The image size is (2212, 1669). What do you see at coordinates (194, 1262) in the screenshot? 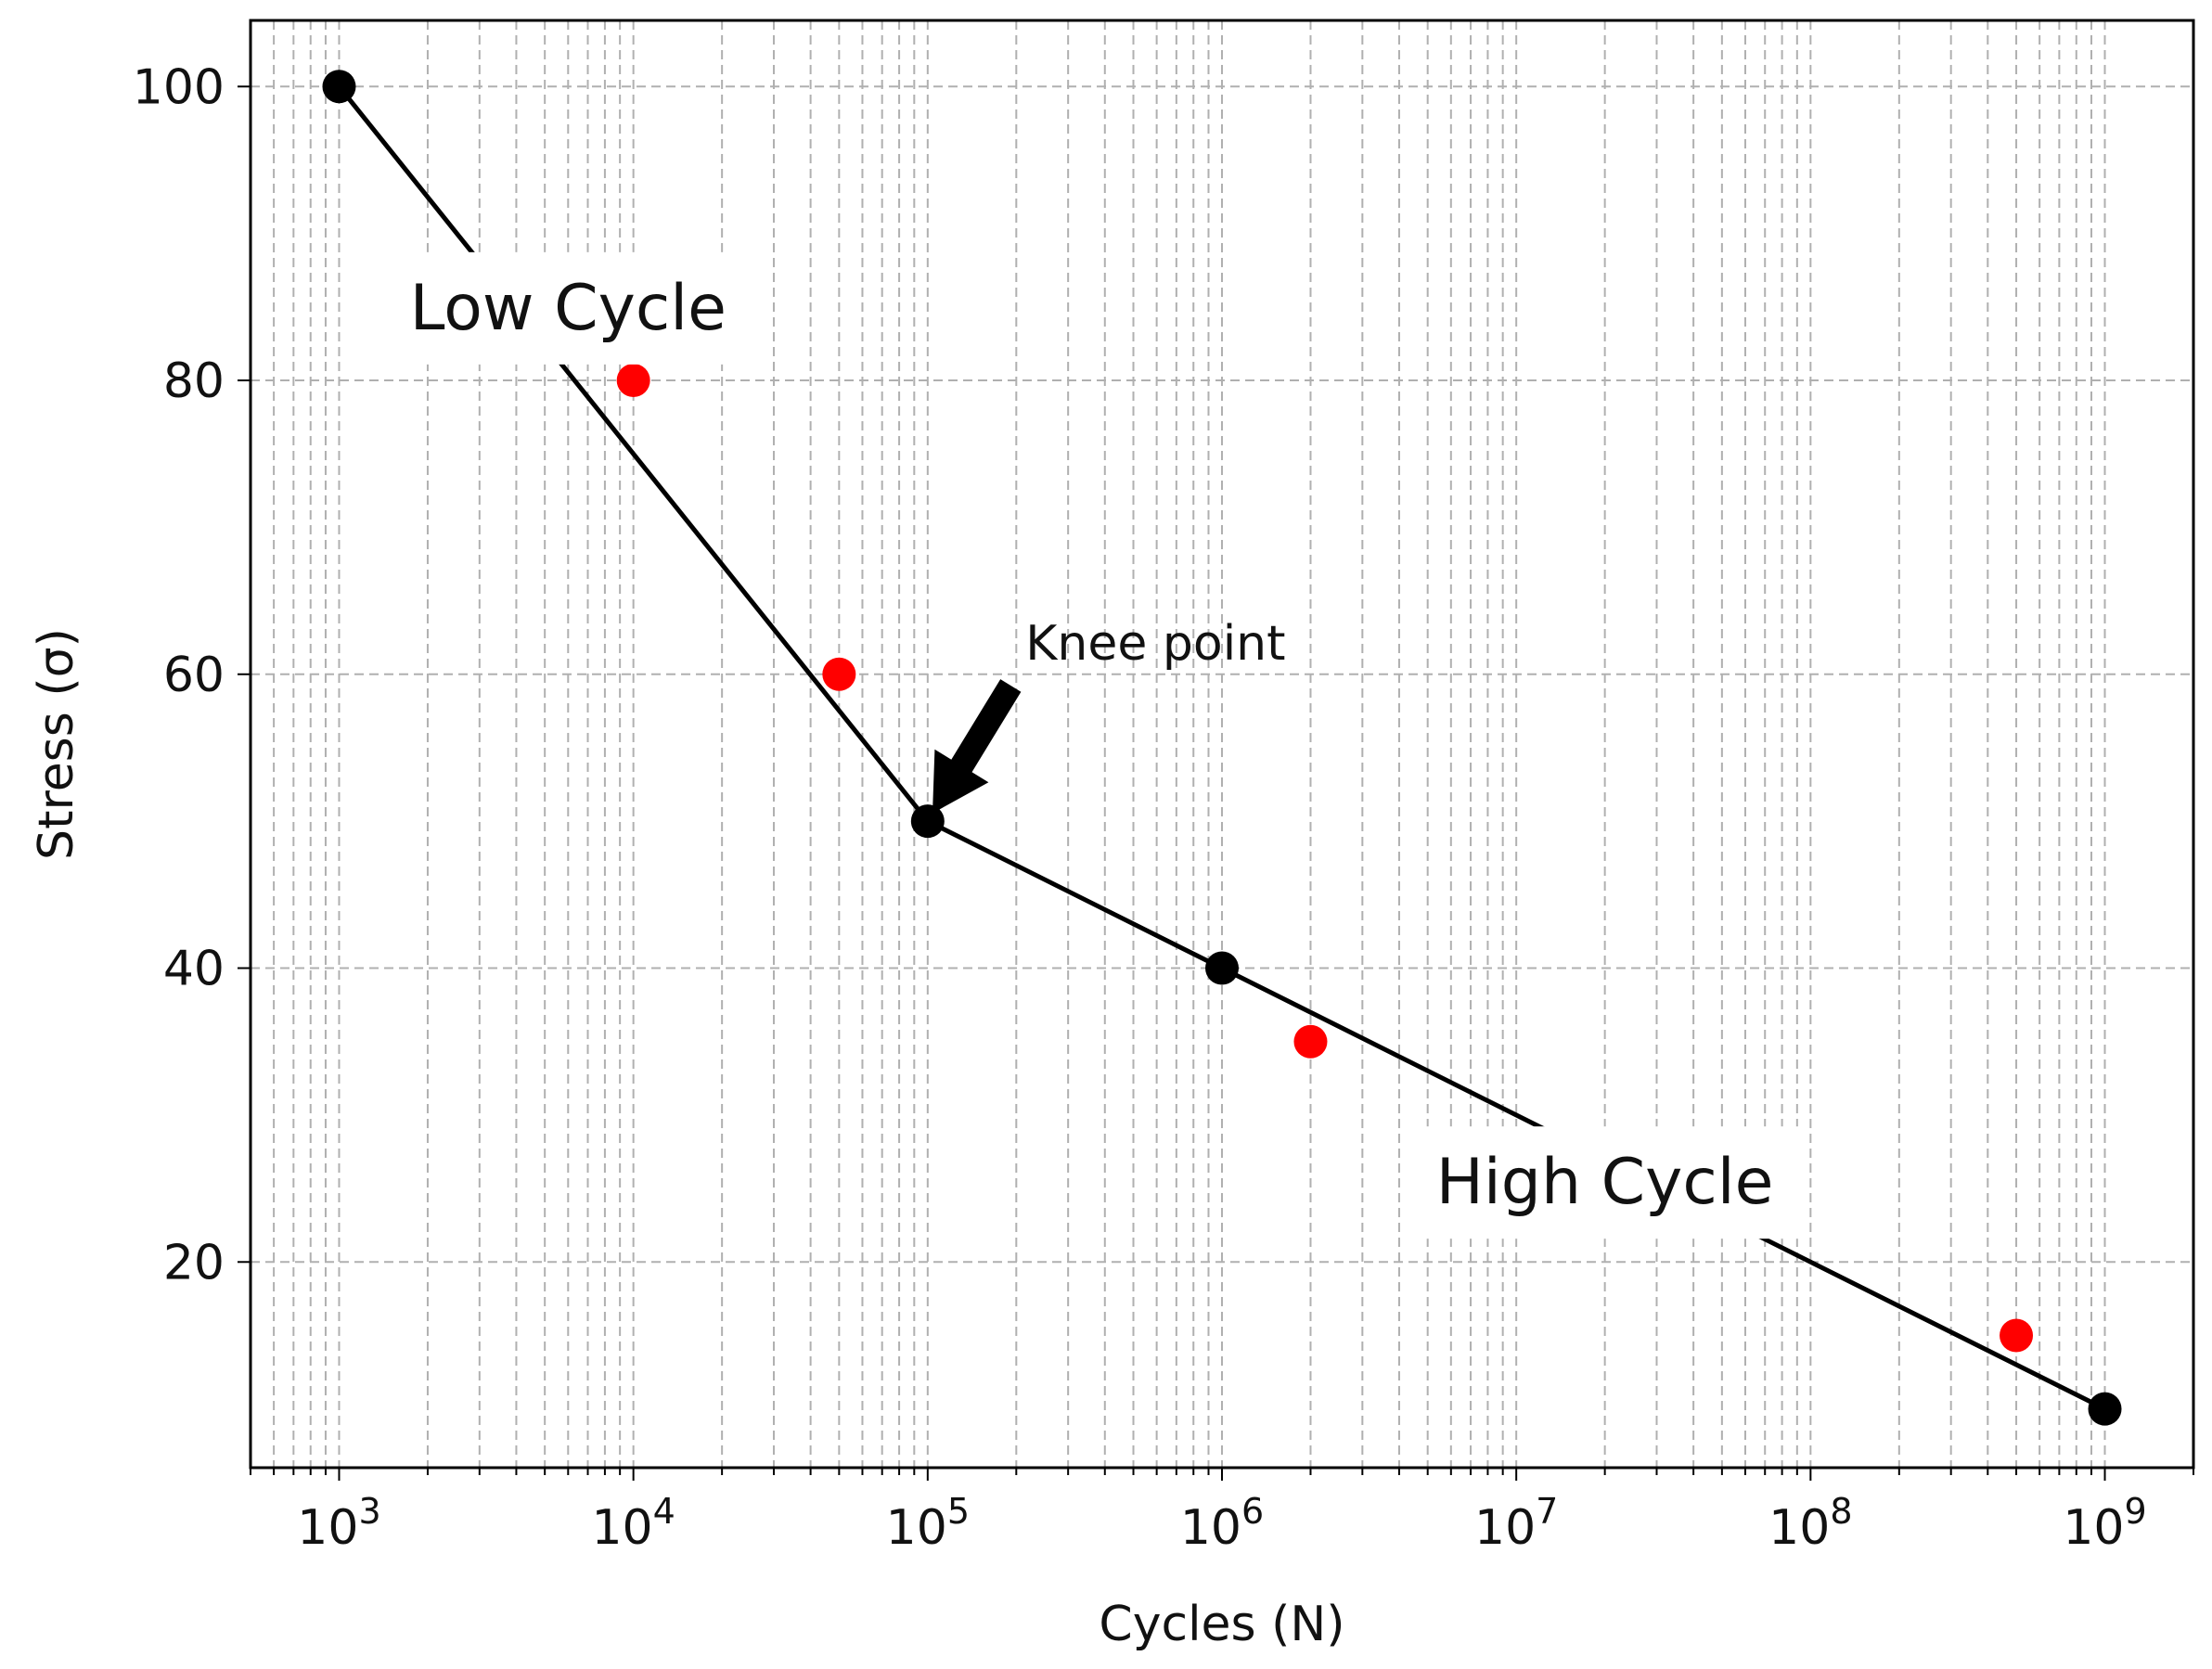
I see `y-tick-label: 20` at bounding box center [194, 1262].